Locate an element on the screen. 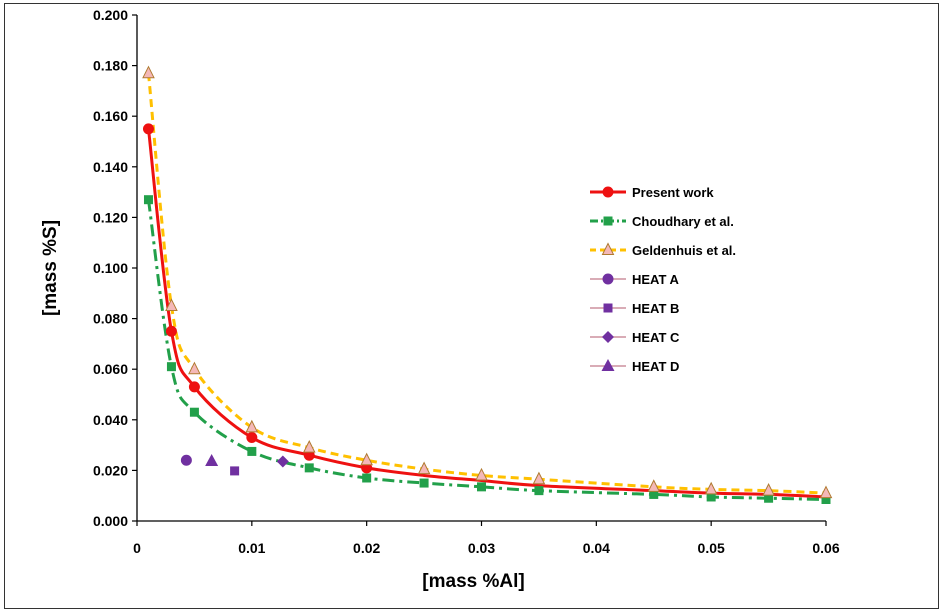 The height and width of the screenshot is (614, 945). legend-entry-2: Geldenhuis et al. is located at coordinates (663, 250).